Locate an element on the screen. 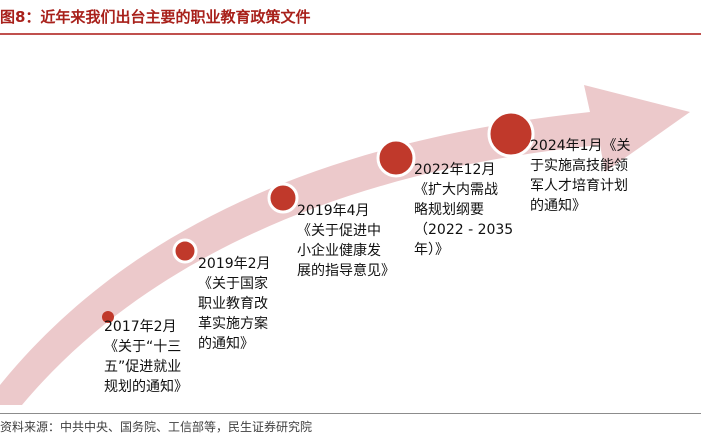 This screenshot has height=440, width=701. event-text-line: 《关于促进中 is located at coordinates (339, 231).